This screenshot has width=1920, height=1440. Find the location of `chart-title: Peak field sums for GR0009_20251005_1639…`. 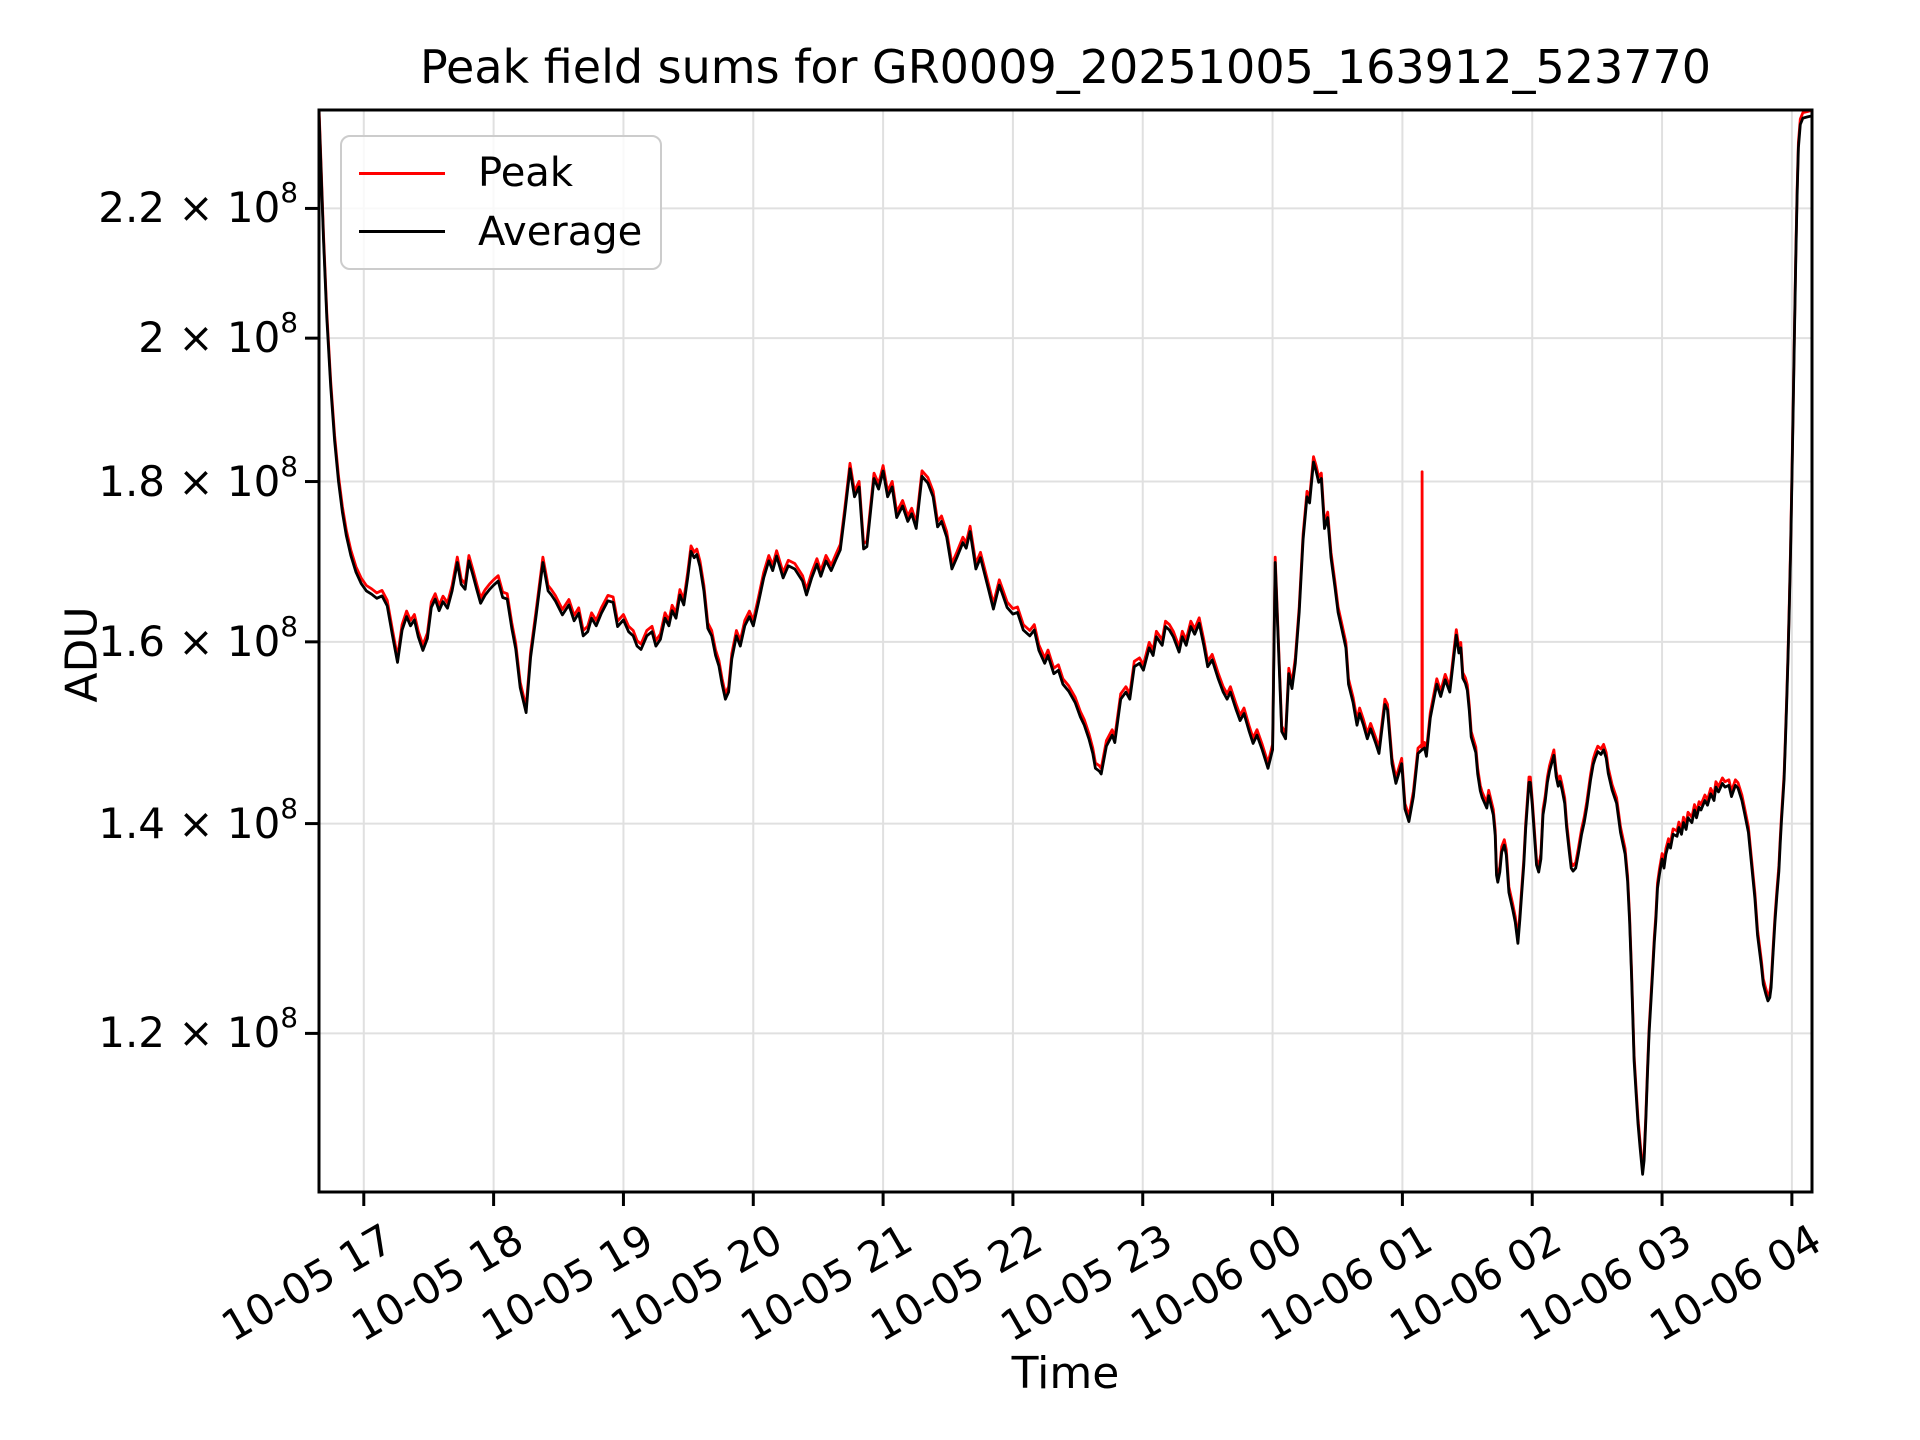

chart-title: Peak field sums for GR0009_20251005_1639… is located at coordinates (1065, 67).